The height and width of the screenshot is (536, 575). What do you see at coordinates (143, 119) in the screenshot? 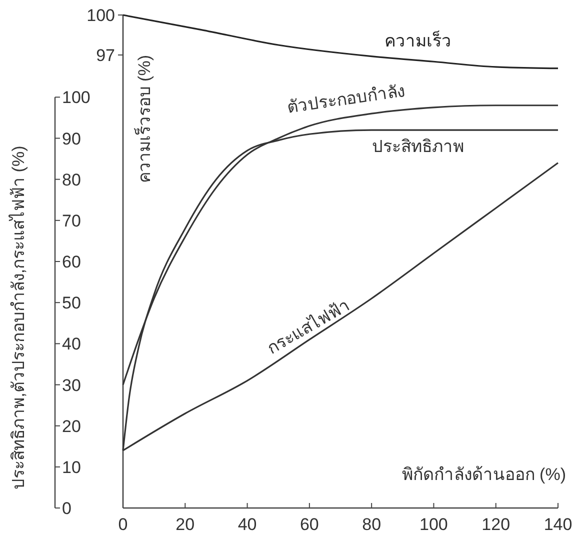
I see `y2-axis-title: ความเร็วรอบ (%)` at bounding box center [143, 119].